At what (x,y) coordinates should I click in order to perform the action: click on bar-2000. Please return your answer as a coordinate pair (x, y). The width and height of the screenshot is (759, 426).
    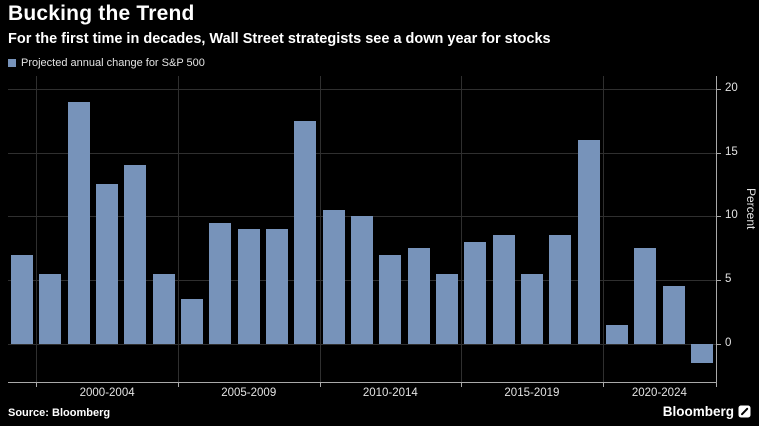
    Looking at the image, I should click on (50, 308).